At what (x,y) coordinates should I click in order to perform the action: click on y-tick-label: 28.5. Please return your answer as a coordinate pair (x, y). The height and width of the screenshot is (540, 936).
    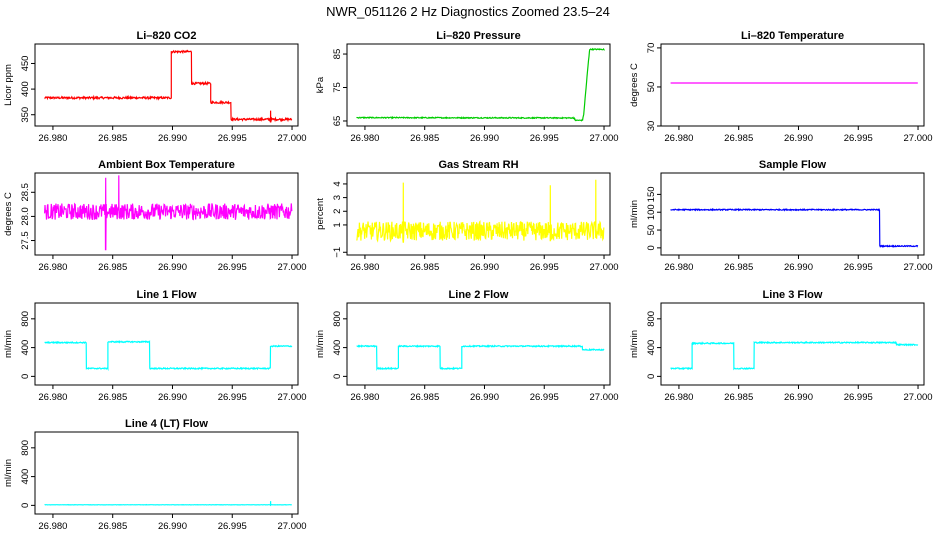
    Looking at the image, I should click on (25, 192).